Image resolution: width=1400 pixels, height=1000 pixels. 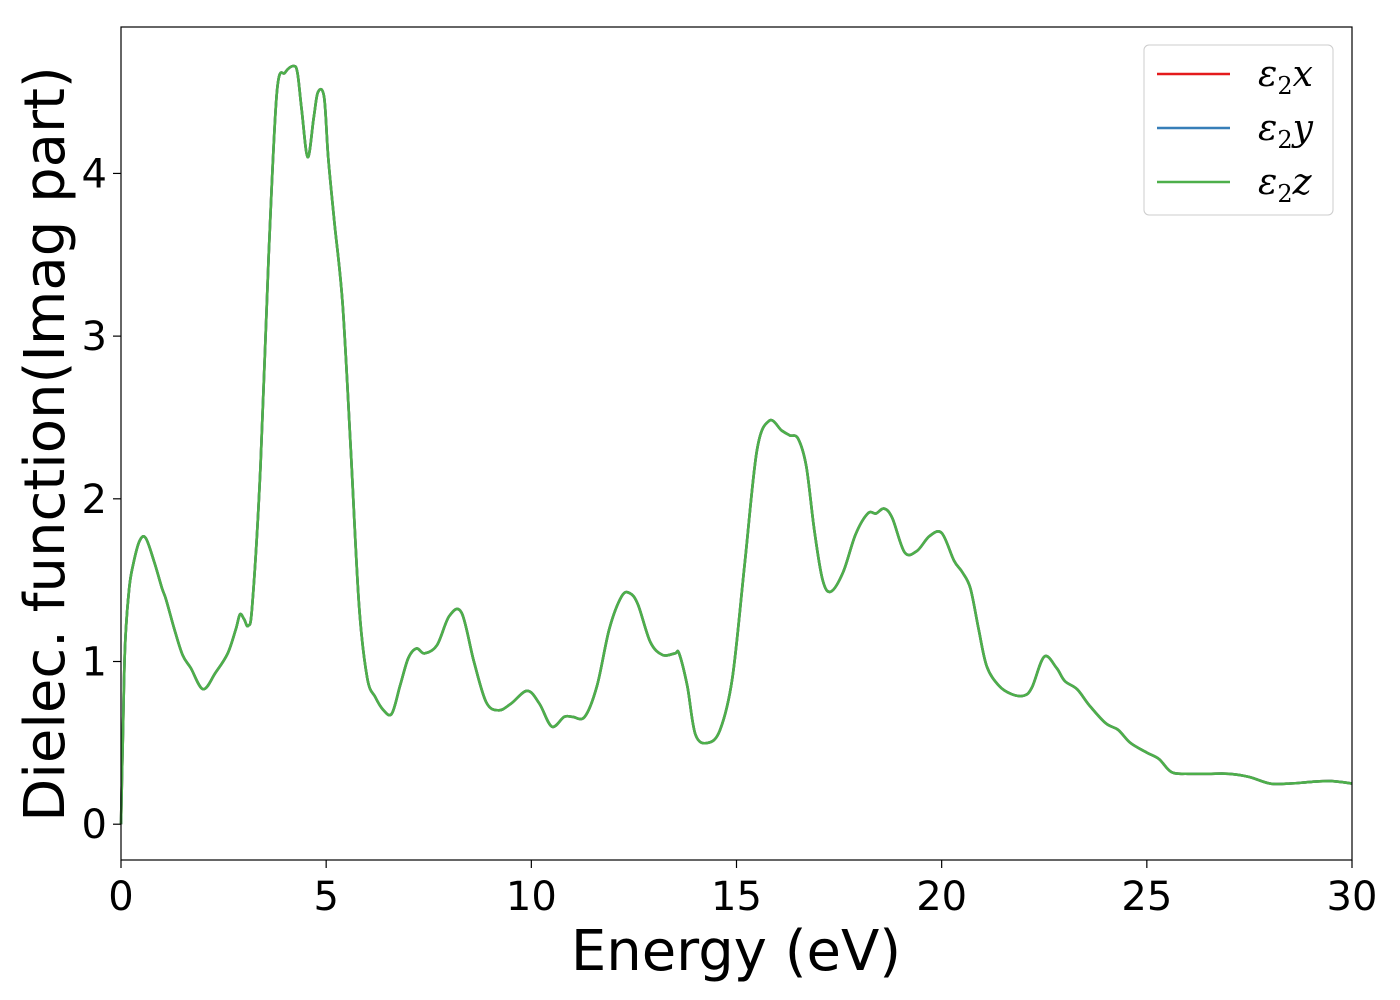 I want to click on y-tick-label: 3, so click(x=94, y=337).